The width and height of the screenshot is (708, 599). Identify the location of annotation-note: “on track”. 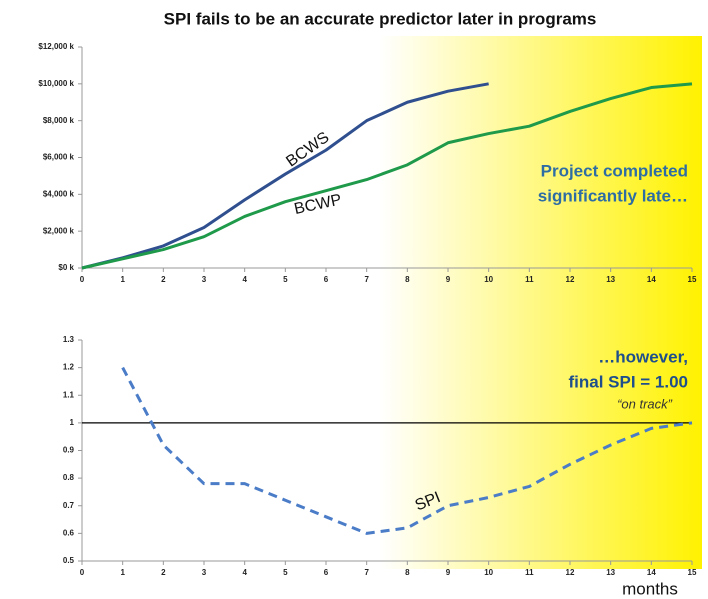
(645, 403).